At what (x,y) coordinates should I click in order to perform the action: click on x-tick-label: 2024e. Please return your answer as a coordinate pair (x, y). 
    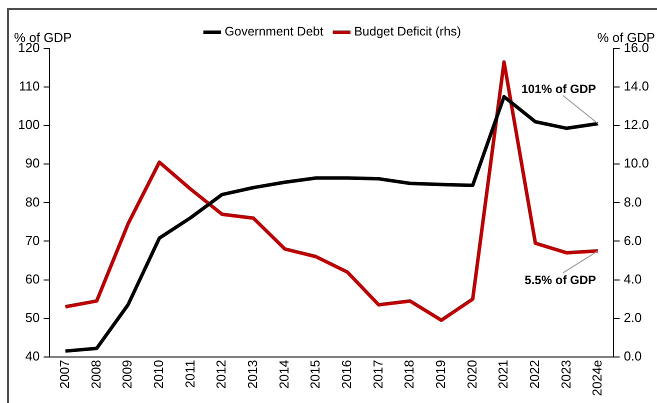
    Looking at the image, I should click on (597, 378).